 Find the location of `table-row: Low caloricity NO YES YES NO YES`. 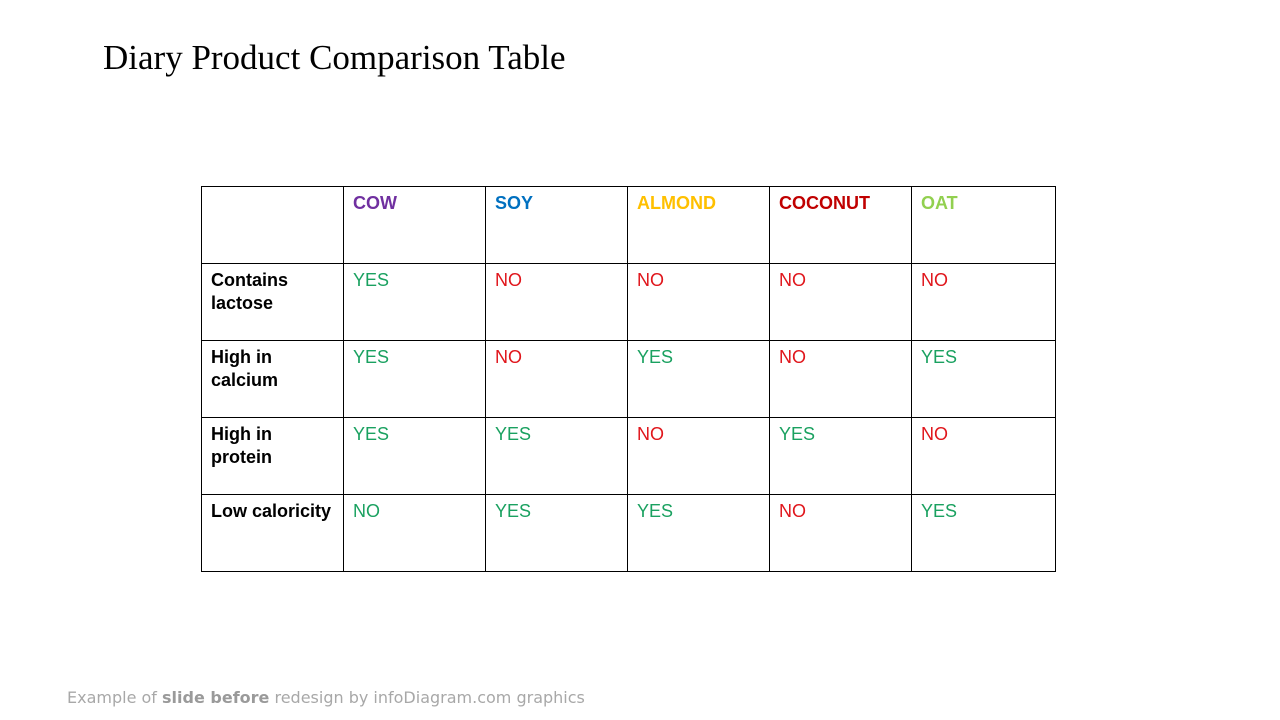

table-row: Low caloricity NO YES YES NO YES is located at coordinates (628, 533).